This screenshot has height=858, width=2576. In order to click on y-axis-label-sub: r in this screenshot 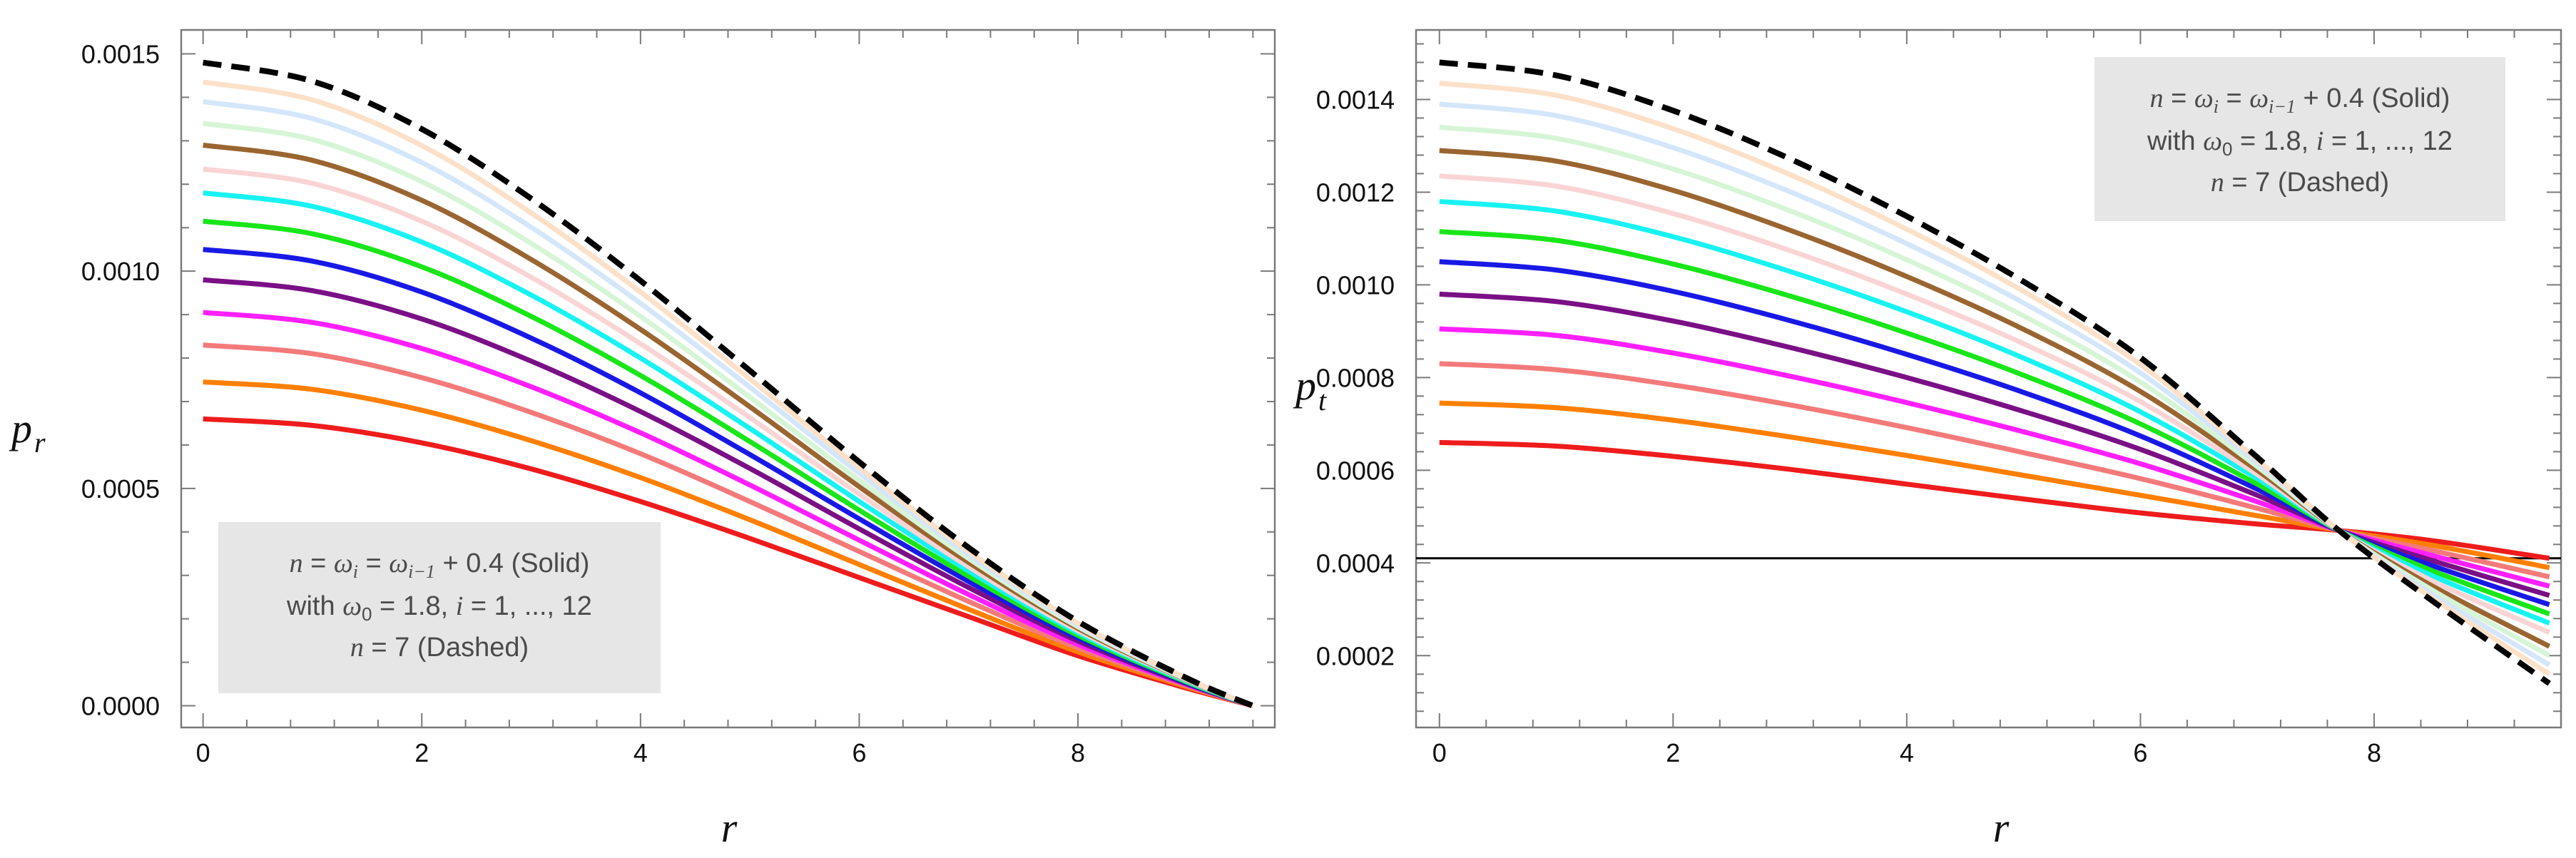, I will do `click(40, 443)`.